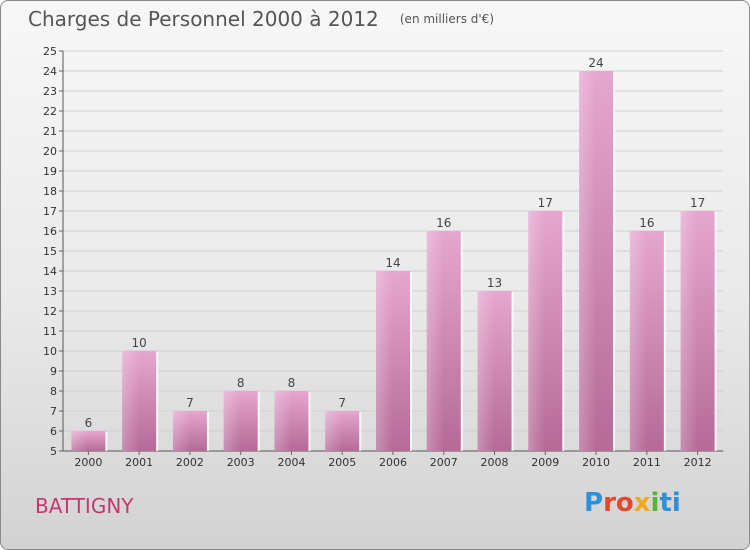 The image size is (750, 550). I want to click on bar-value-label: 13, so click(494, 283).